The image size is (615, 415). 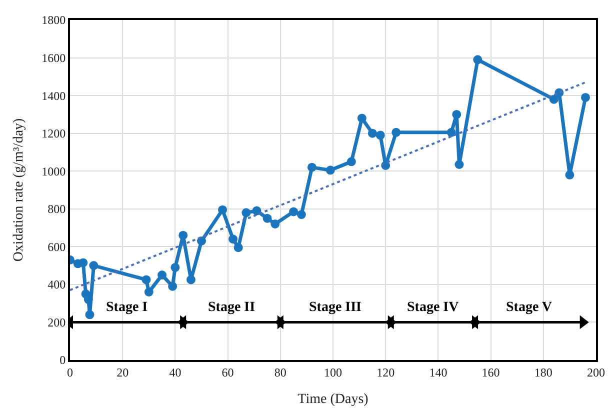 I want to click on annotation: Stage III, so click(x=335, y=307).